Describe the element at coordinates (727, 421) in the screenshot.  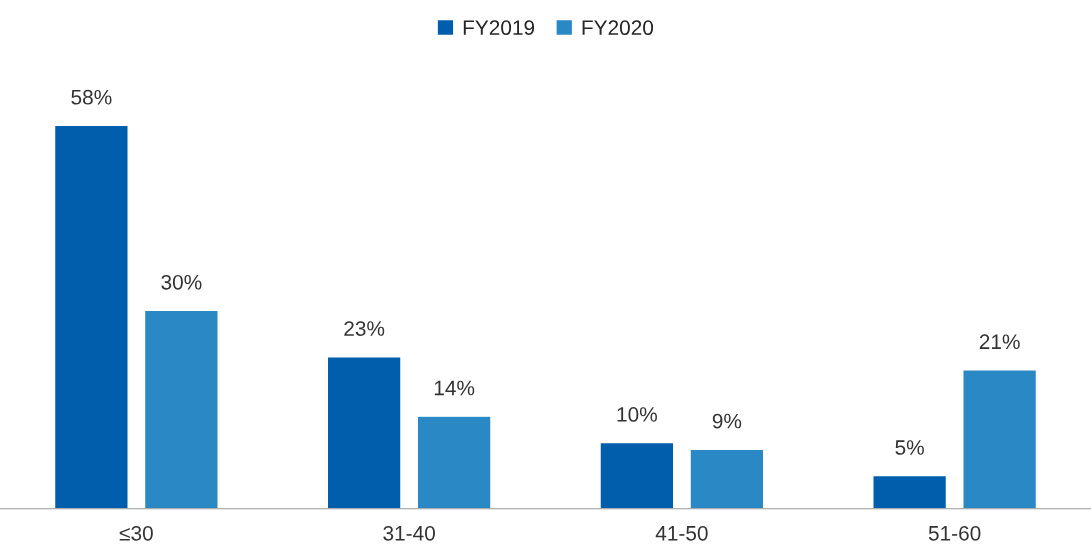
I see `data-label: 9%` at that location.